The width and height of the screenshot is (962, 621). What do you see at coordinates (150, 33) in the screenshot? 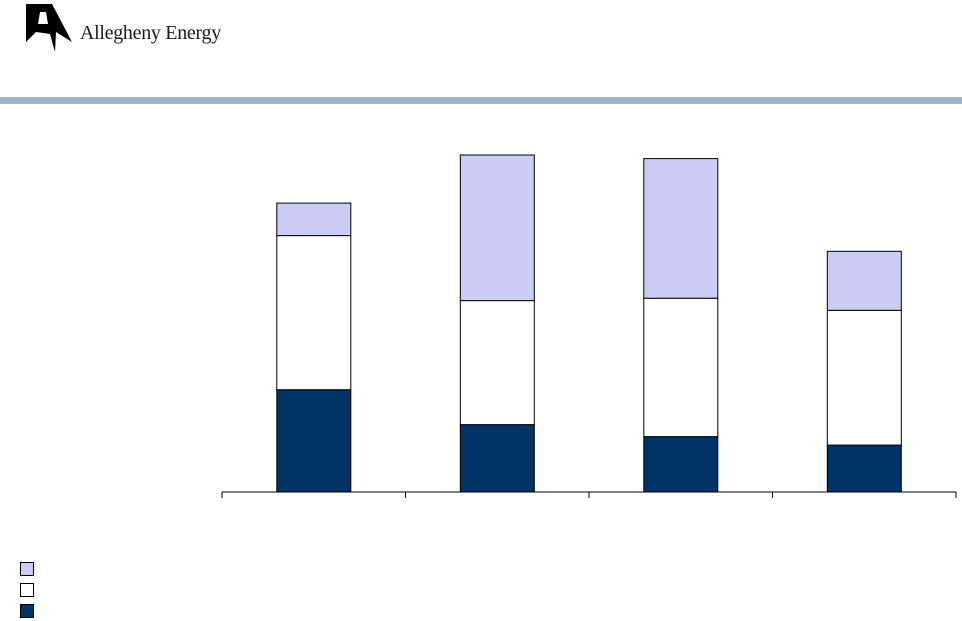
I see `logo-wordmark: Allegheny Energy` at bounding box center [150, 33].